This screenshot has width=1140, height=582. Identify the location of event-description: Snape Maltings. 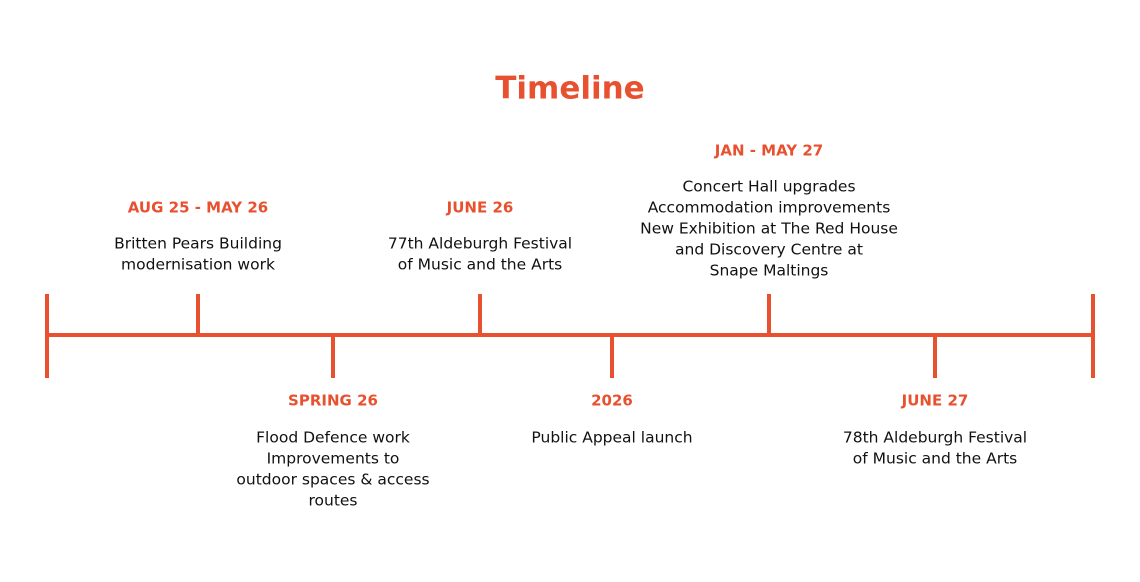
(769, 271).